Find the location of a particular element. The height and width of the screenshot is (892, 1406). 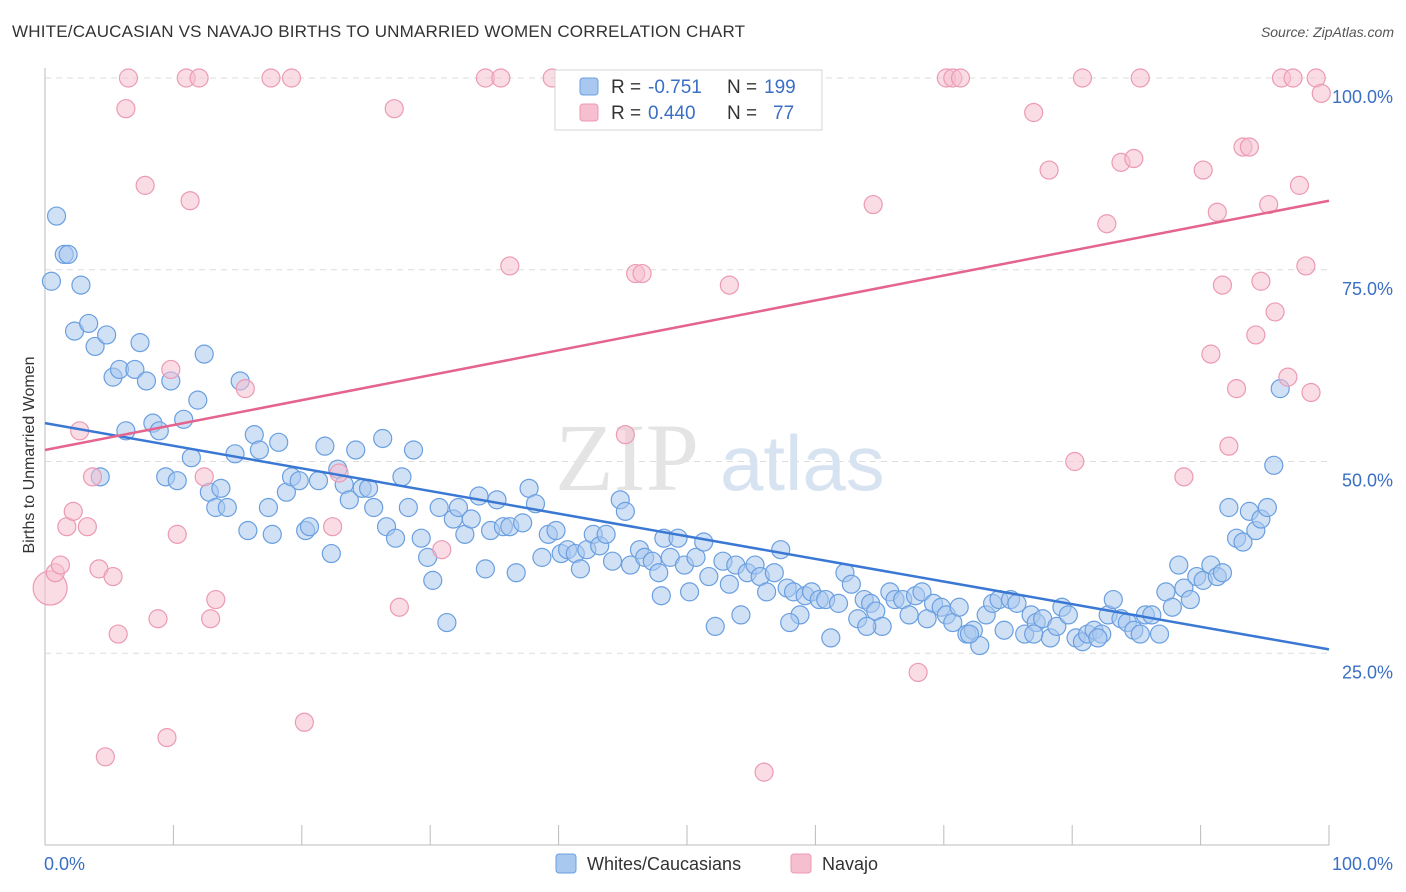

legend-r-label-navajo: R = is located at coordinates (626, 113).